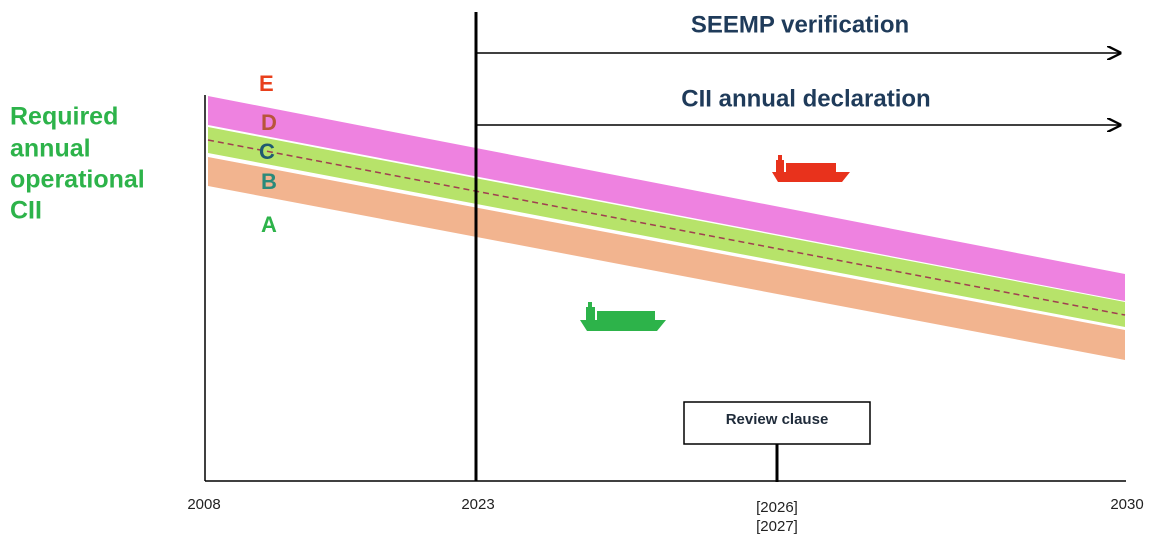  What do you see at coordinates (269, 224) in the screenshot?
I see `rating-label: A` at bounding box center [269, 224].